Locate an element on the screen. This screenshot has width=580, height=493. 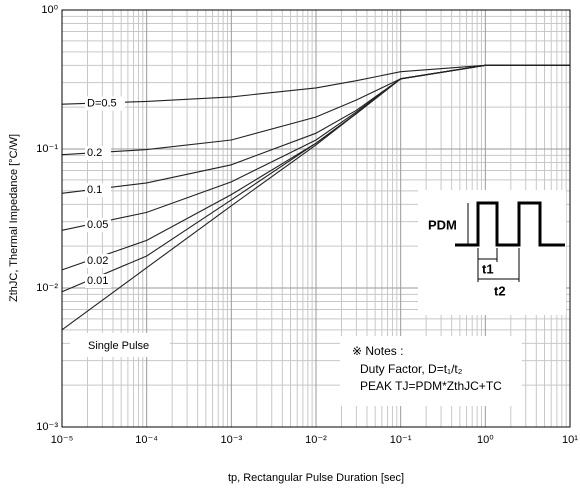
notes-background is located at coordinates (431, 371).